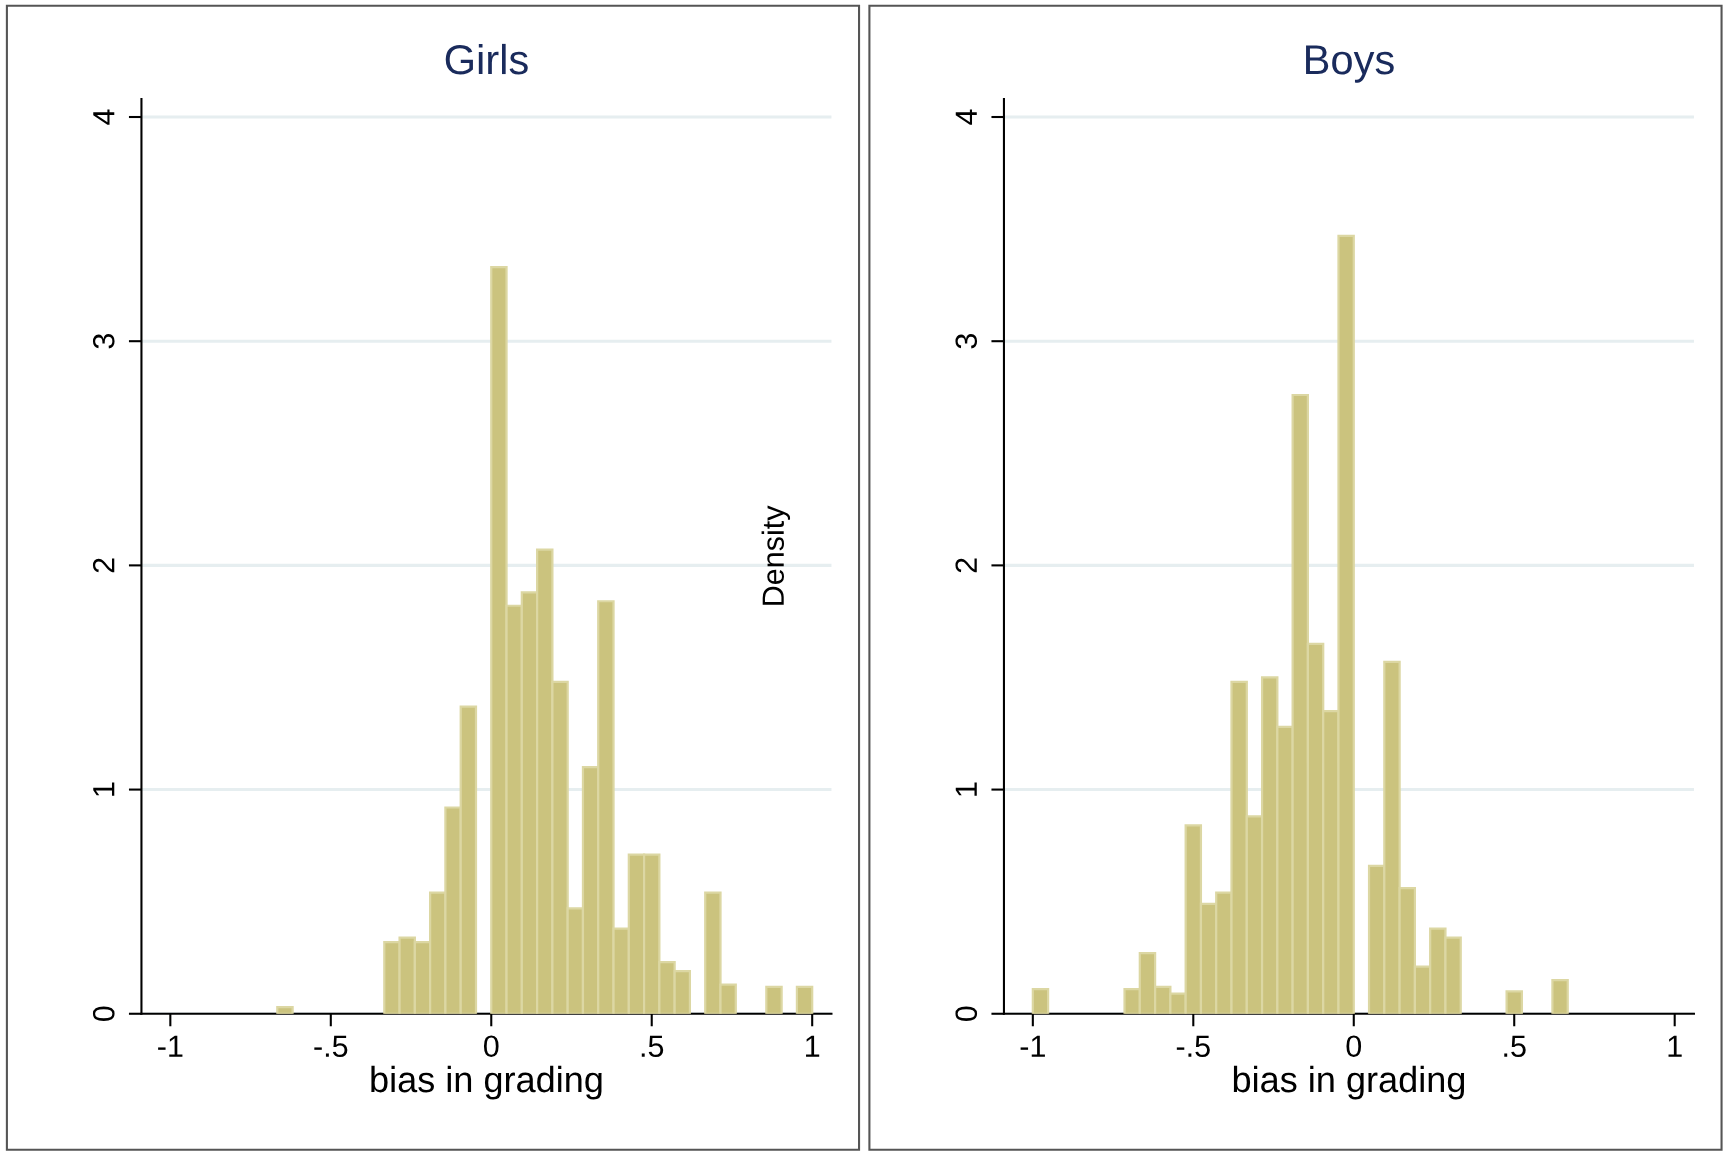 This screenshot has width=1725, height=1152. Describe the element at coordinates (486, 59) in the screenshot. I see `chart-title: Girls` at that location.